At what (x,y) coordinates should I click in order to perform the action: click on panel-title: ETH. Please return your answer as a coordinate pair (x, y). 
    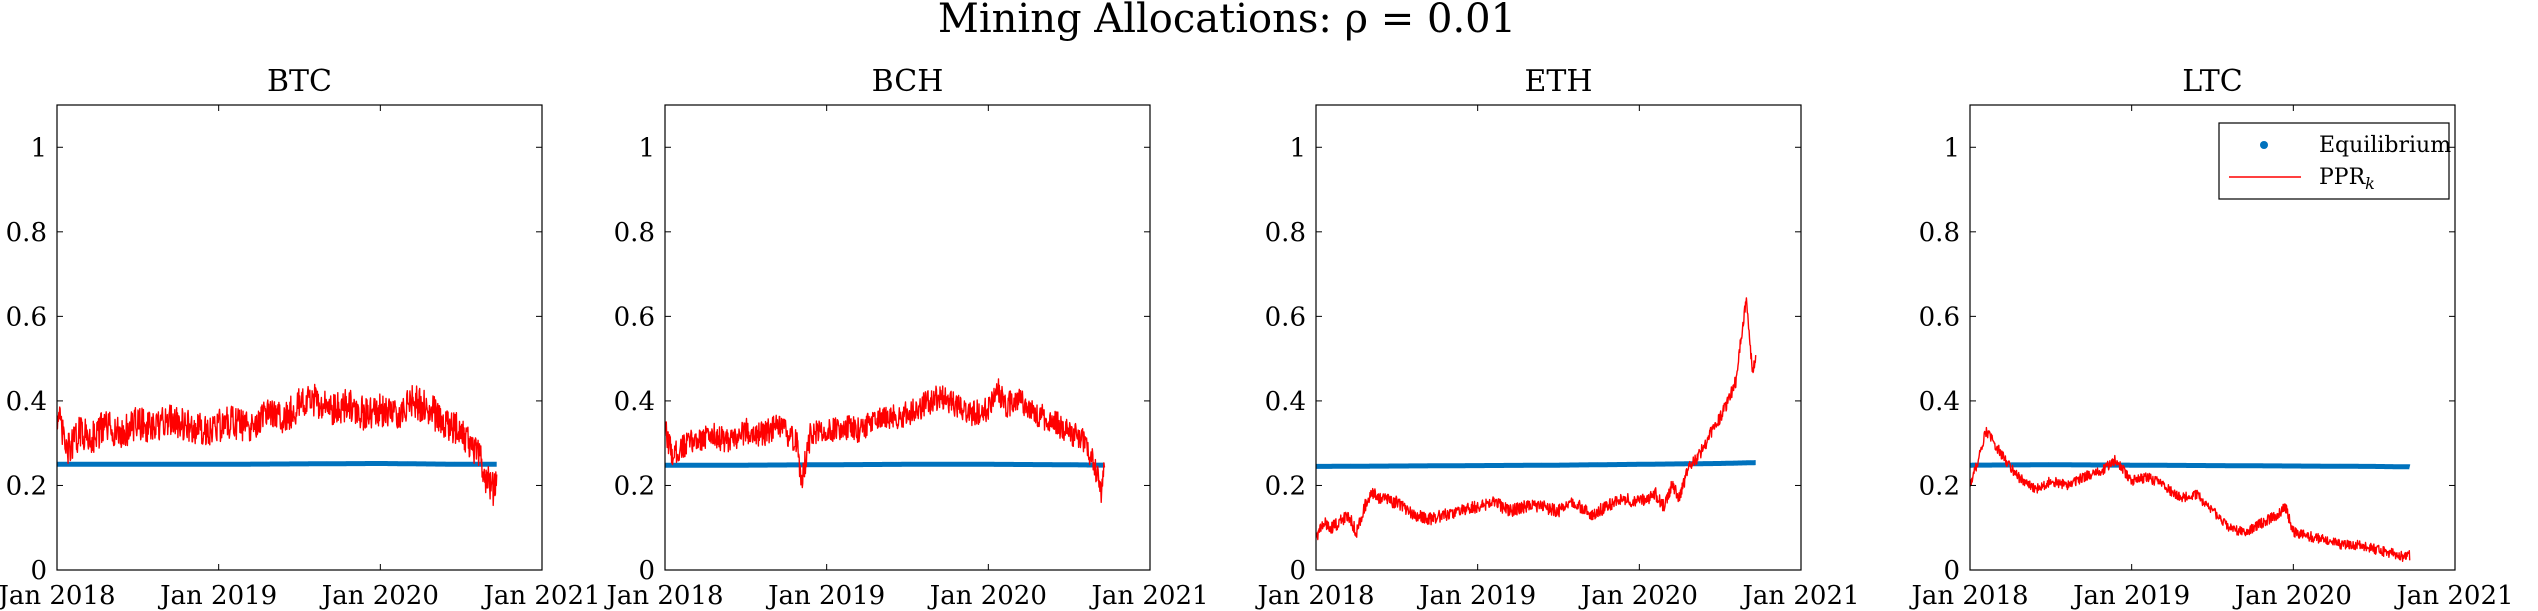
    Looking at the image, I should click on (1558, 81).